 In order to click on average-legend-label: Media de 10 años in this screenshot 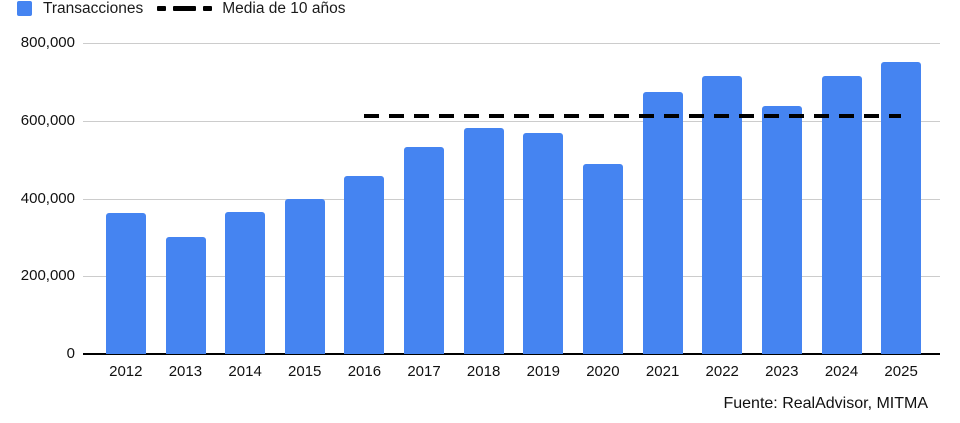, I will do `click(284, 8)`.